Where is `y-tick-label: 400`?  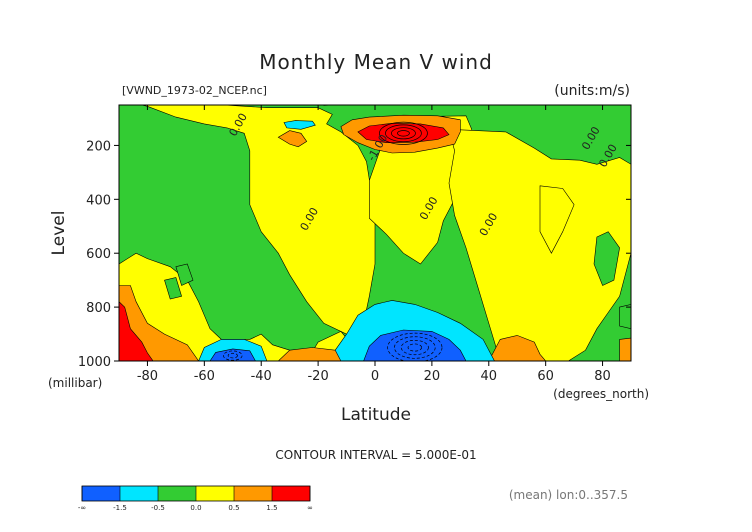
y-tick-label: 400 is located at coordinates (98, 200).